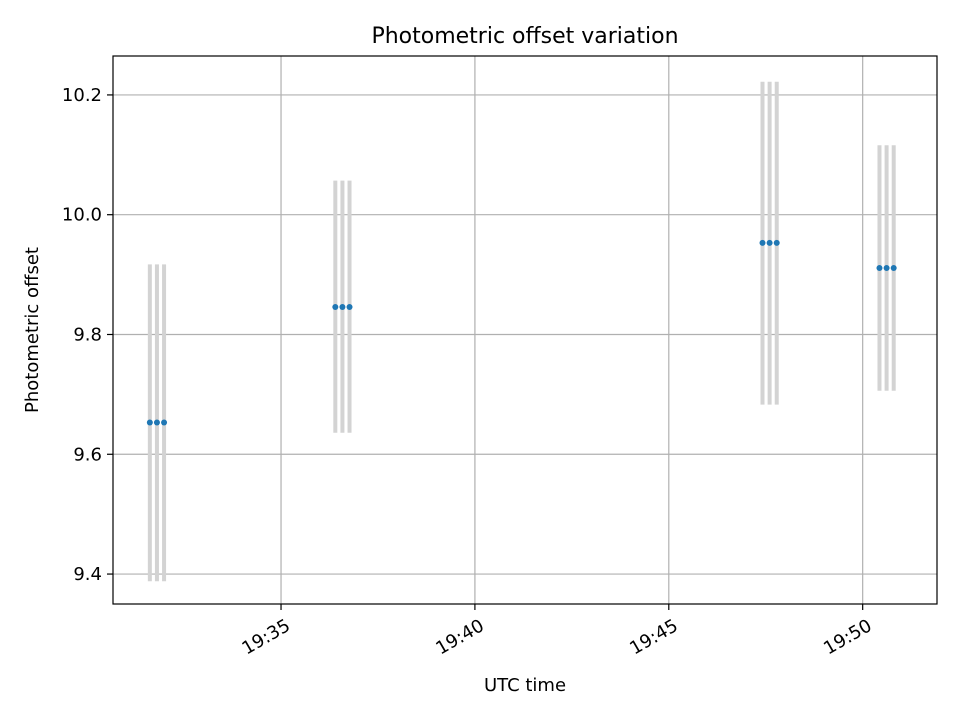 This screenshot has width=960, height=720. I want to click on x-axis-label: UTC time, so click(525, 685).